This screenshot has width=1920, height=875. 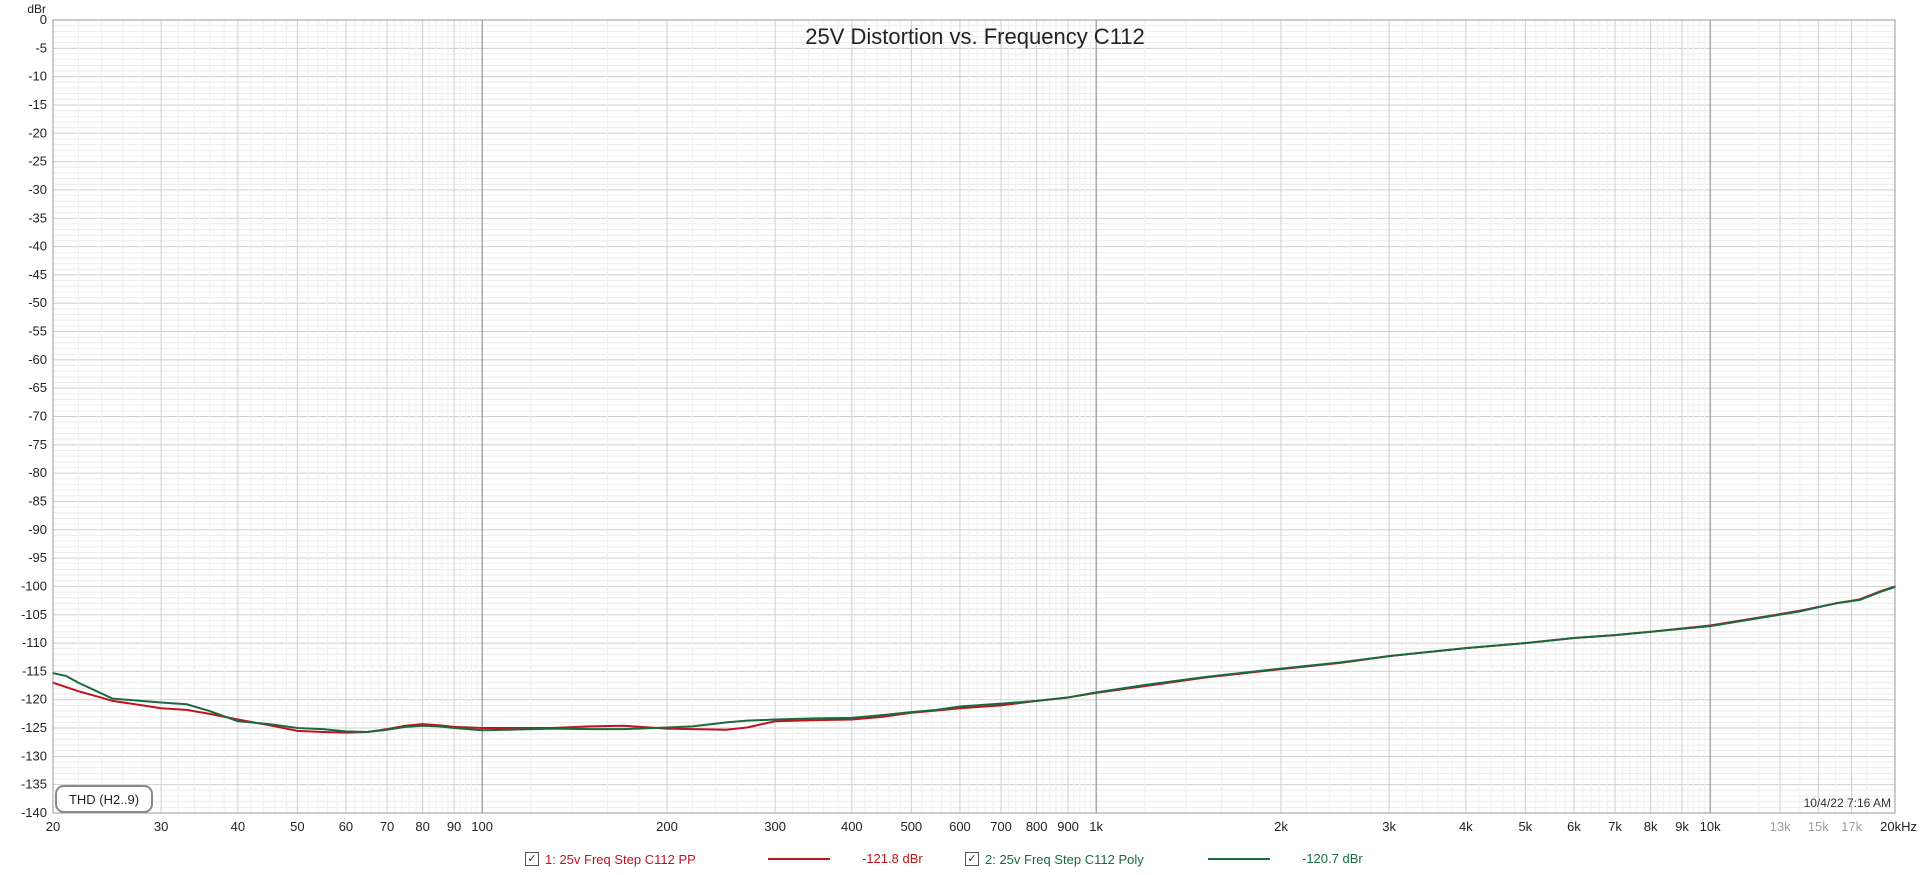 What do you see at coordinates (37, 302) in the screenshot?
I see `y-tick-label: -50` at bounding box center [37, 302].